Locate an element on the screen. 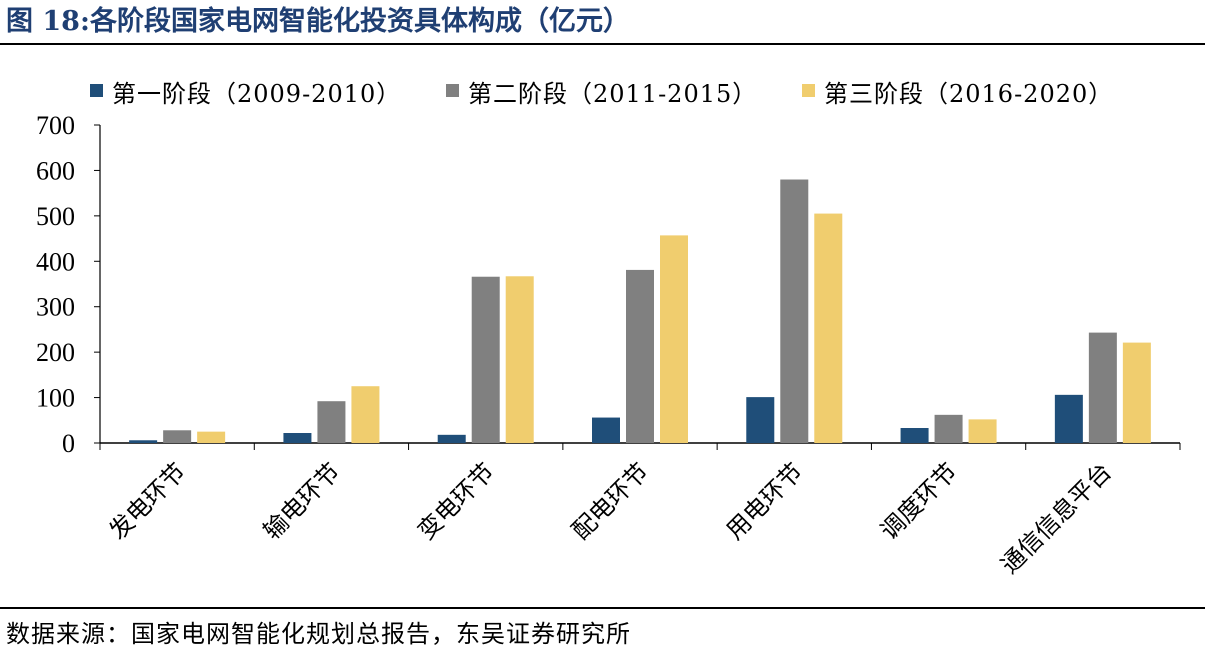 The height and width of the screenshot is (660, 1205). y-tick-label: 200 is located at coordinates (55, 352).